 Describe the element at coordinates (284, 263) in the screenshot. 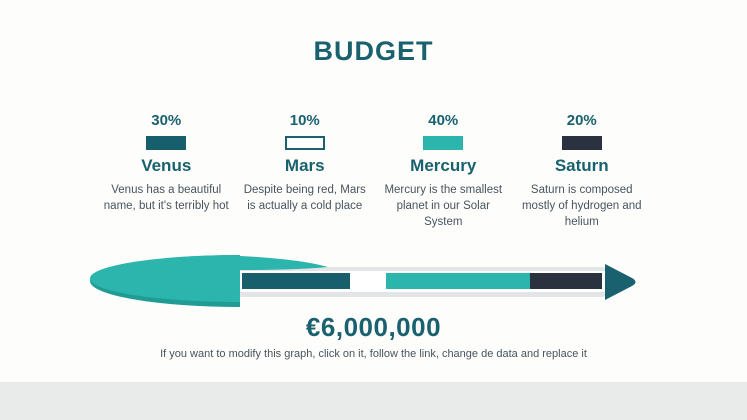

I see `pen-cap-clip` at that location.